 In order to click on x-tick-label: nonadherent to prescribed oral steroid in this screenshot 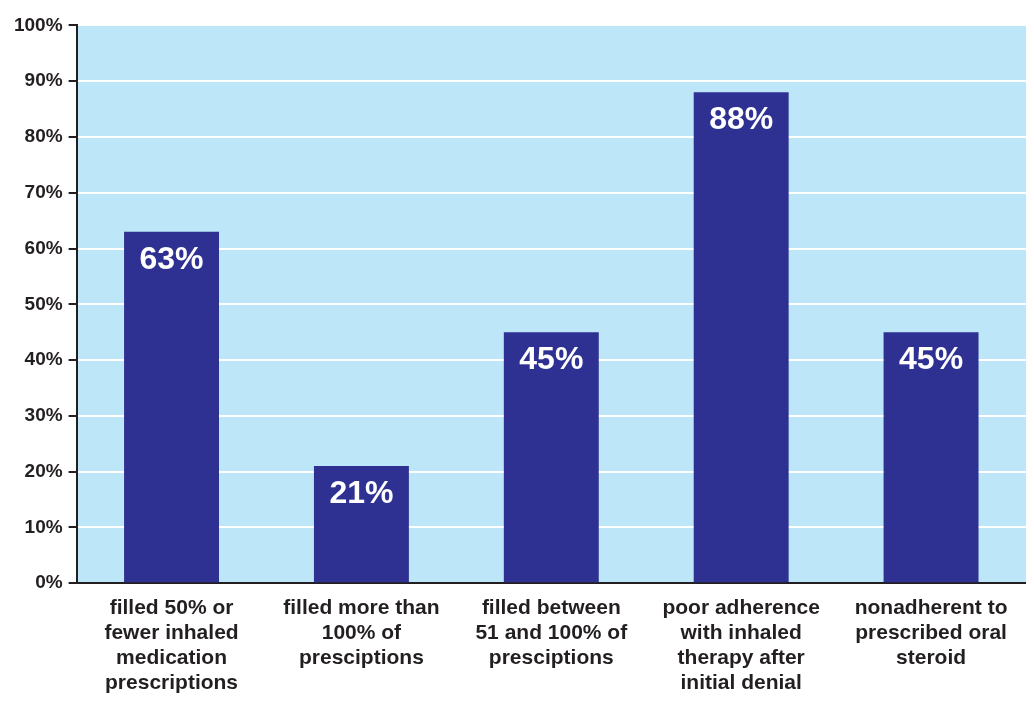, I will do `click(931, 631)`.